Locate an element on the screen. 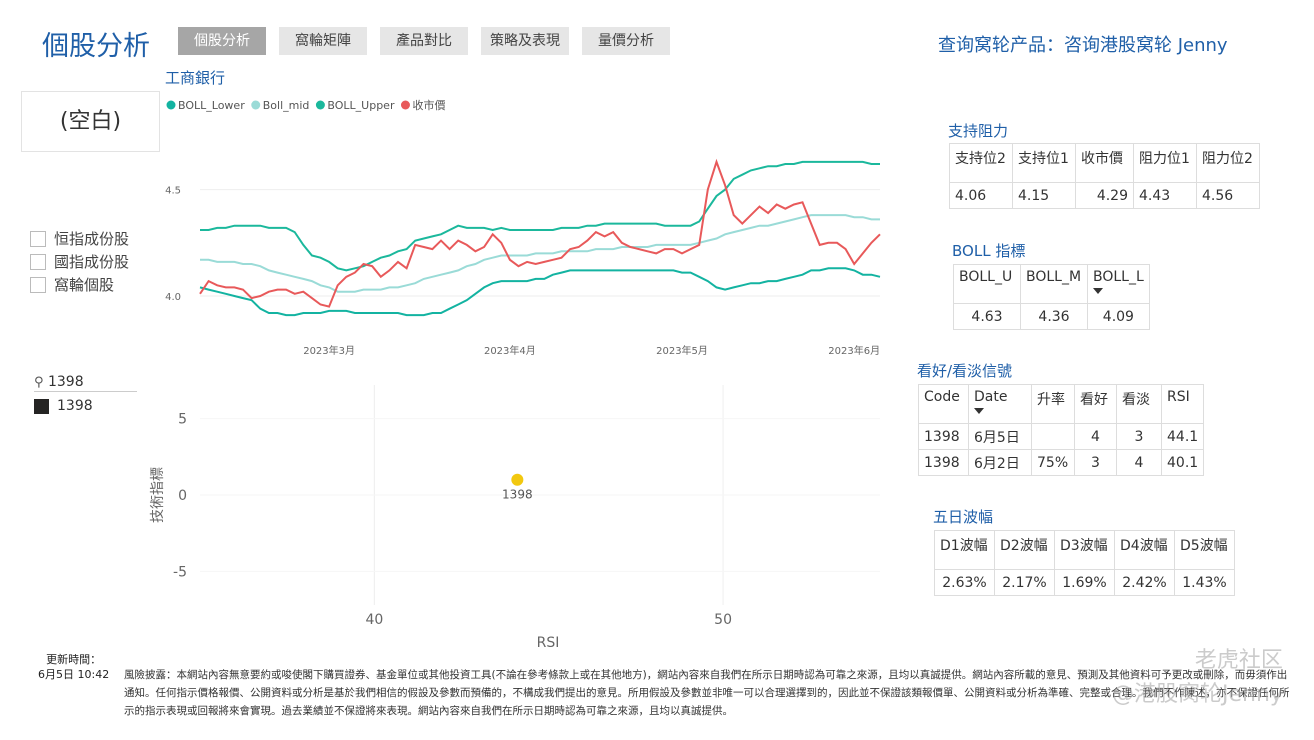  cell: 6月2日 is located at coordinates (1000, 462).